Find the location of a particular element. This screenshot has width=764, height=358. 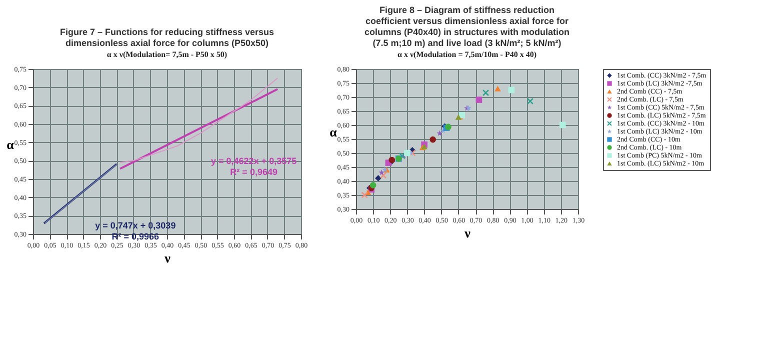

chart-title: Figure 8 – Diagram of stiffness reduction coefficient versus dimensionless axial force for columns (P40x40) in structures with modulation (7.5 m;10 m) and live load (3 kN/m²; 5 kN/m²) is located at coordinates (467, 26).